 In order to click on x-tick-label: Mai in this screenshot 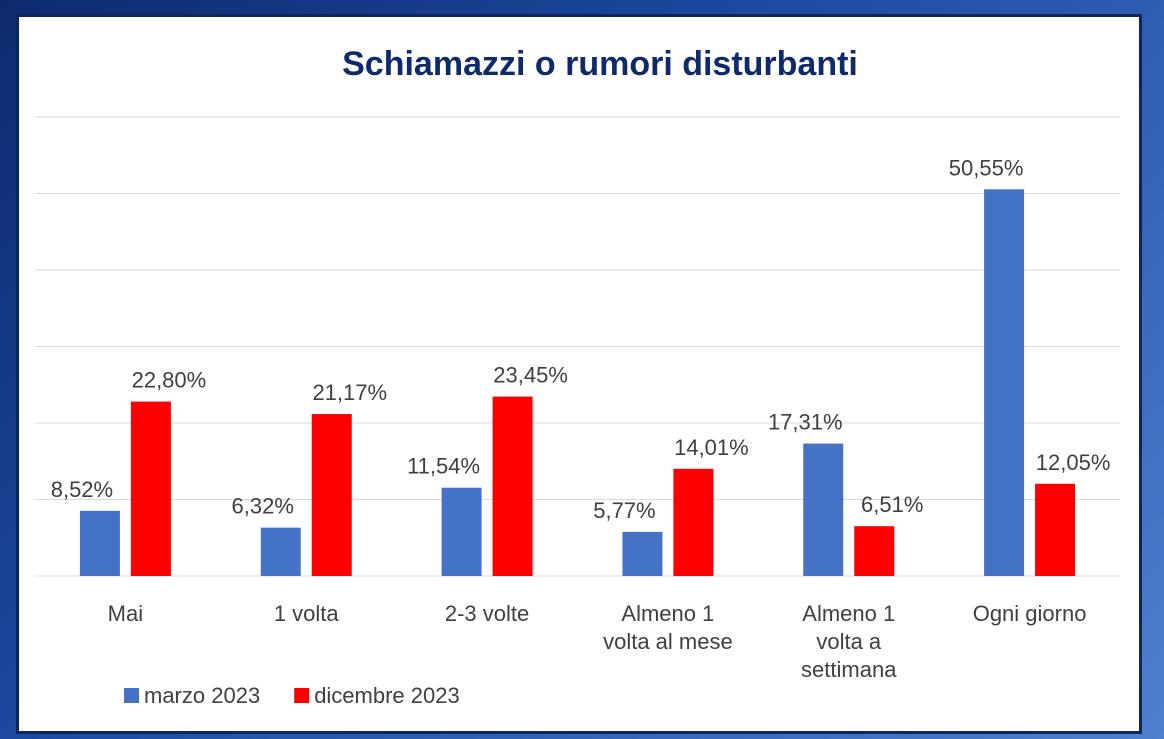, I will do `click(125, 613)`.